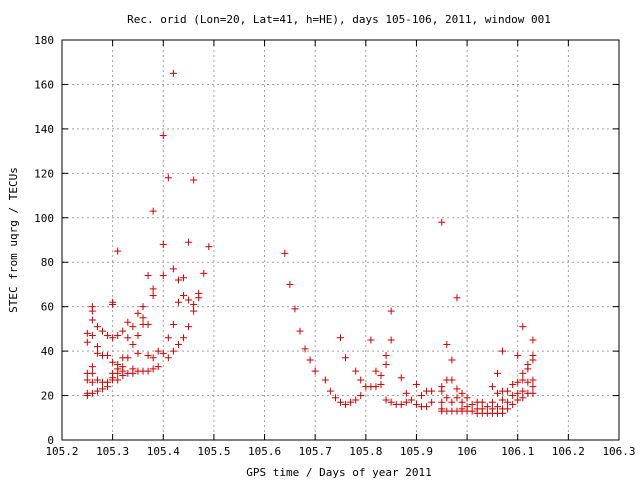 The height and width of the screenshot is (480, 640). Describe the element at coordinates (365, 451) in the screenshot. I see `x-tick-label: 105.8` at that location.